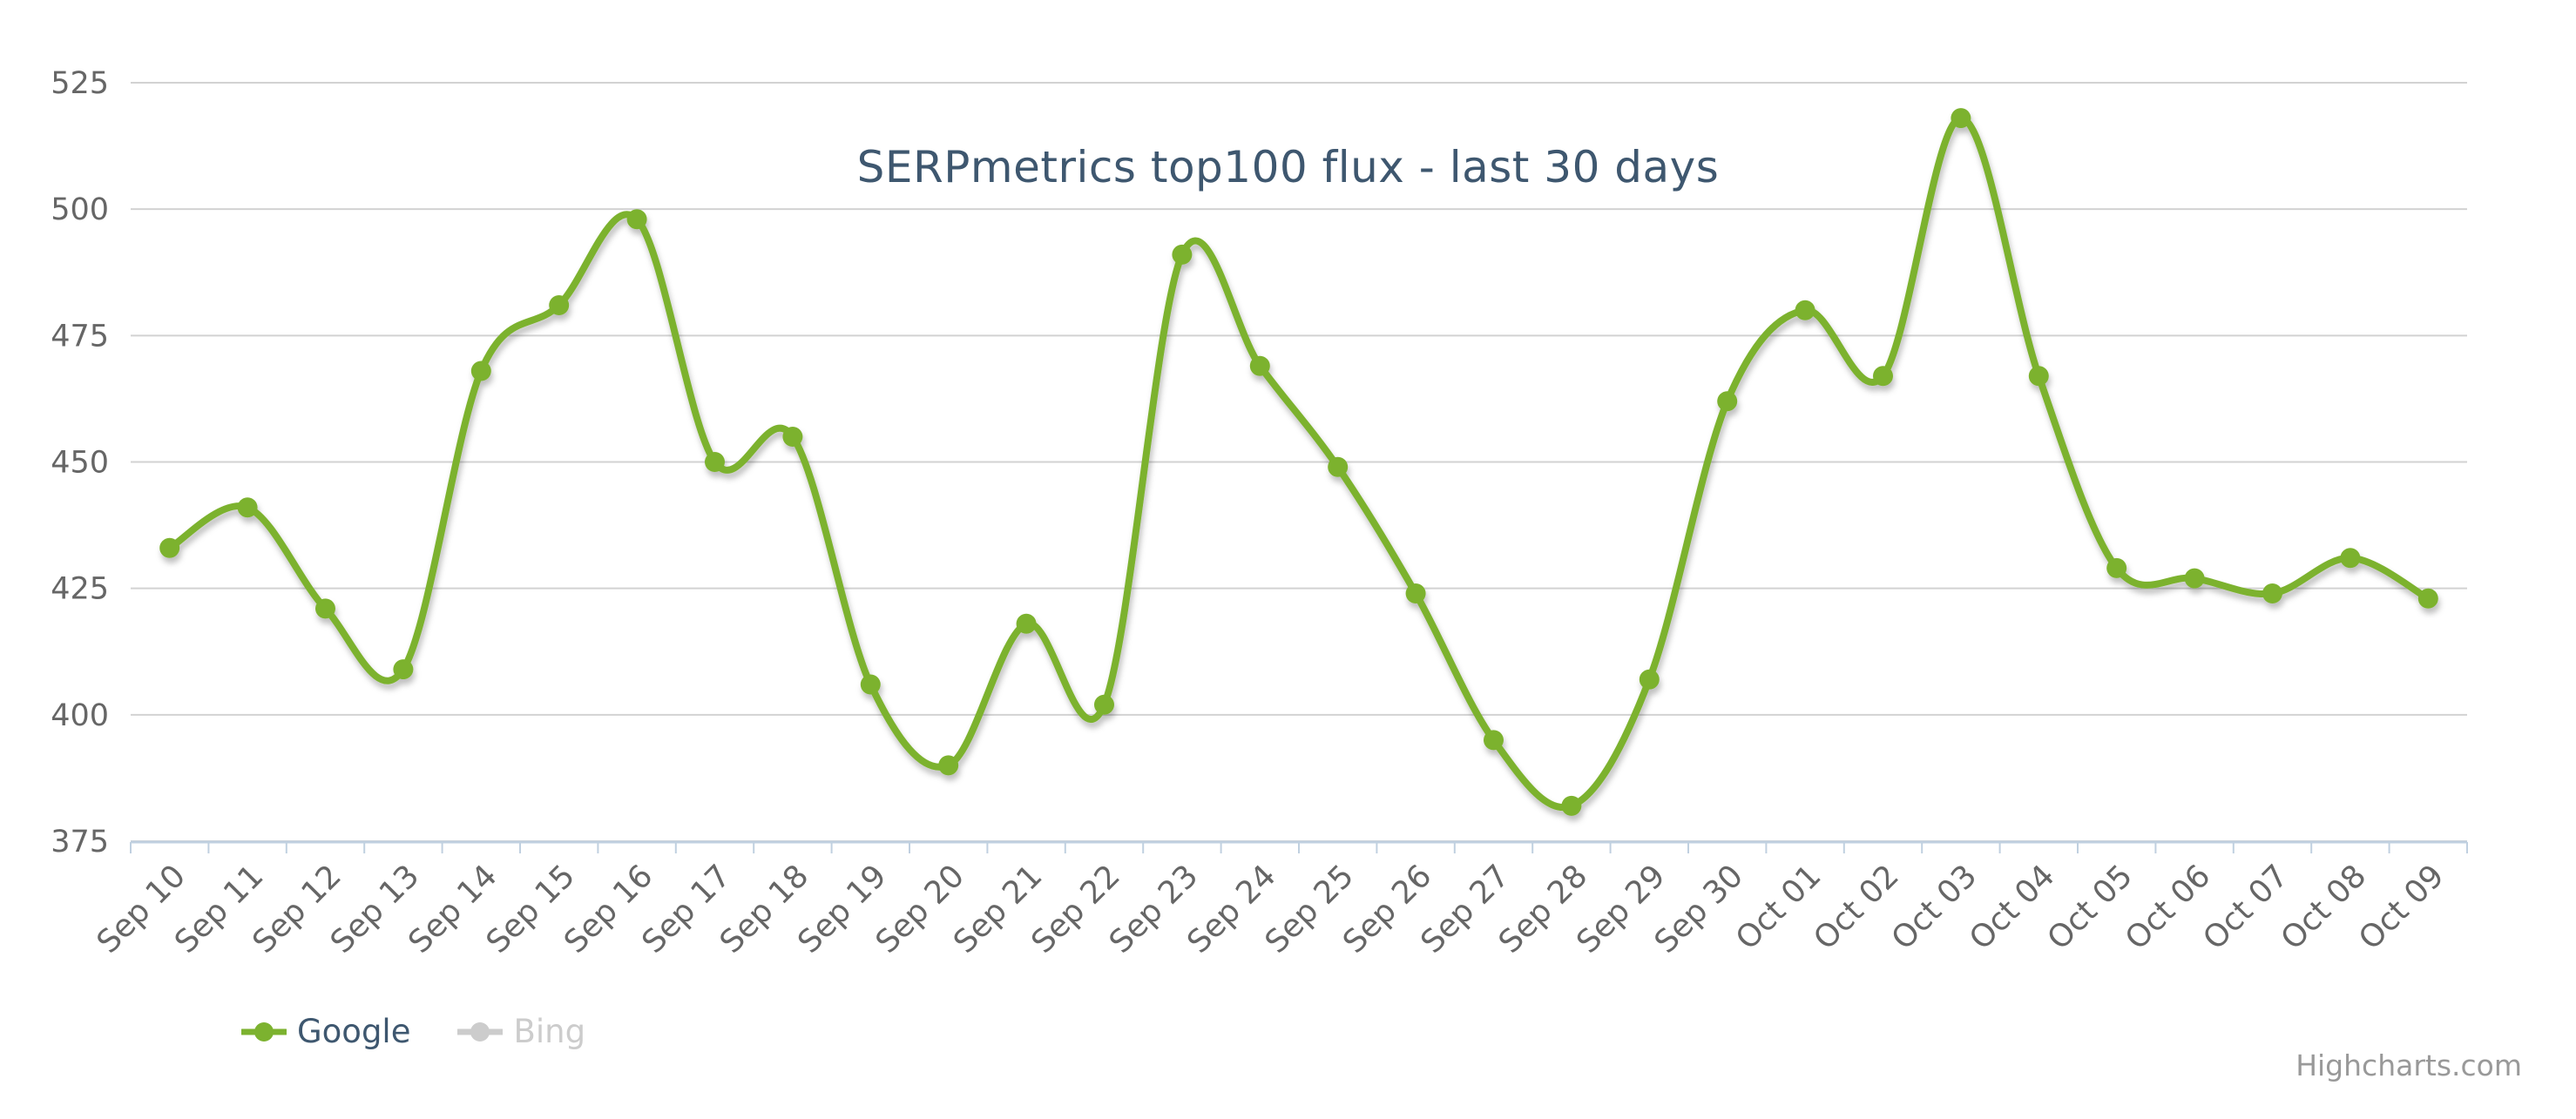  What do you see at coordinates (2168, 907) in the screenshot?
I see `x-axis-tick-label: Oct 06` at bounding box center [2168, 907].